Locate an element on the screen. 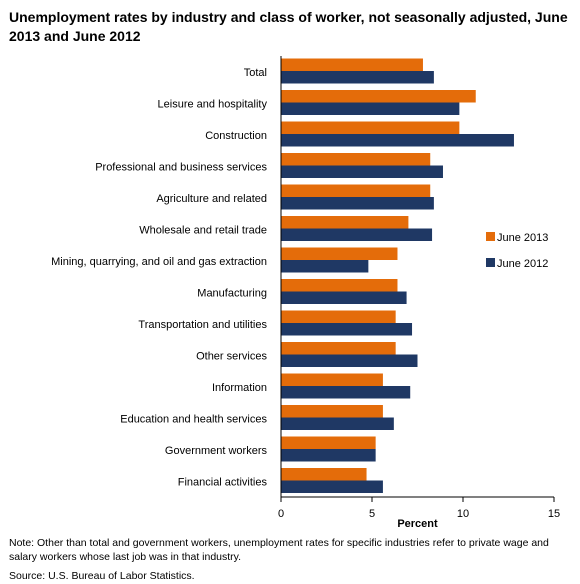 The height and width of the screenshot is (584, 580). source-note: Source: U.S. Bureau of Labor Statistics. is located at coordinates (102, 576).